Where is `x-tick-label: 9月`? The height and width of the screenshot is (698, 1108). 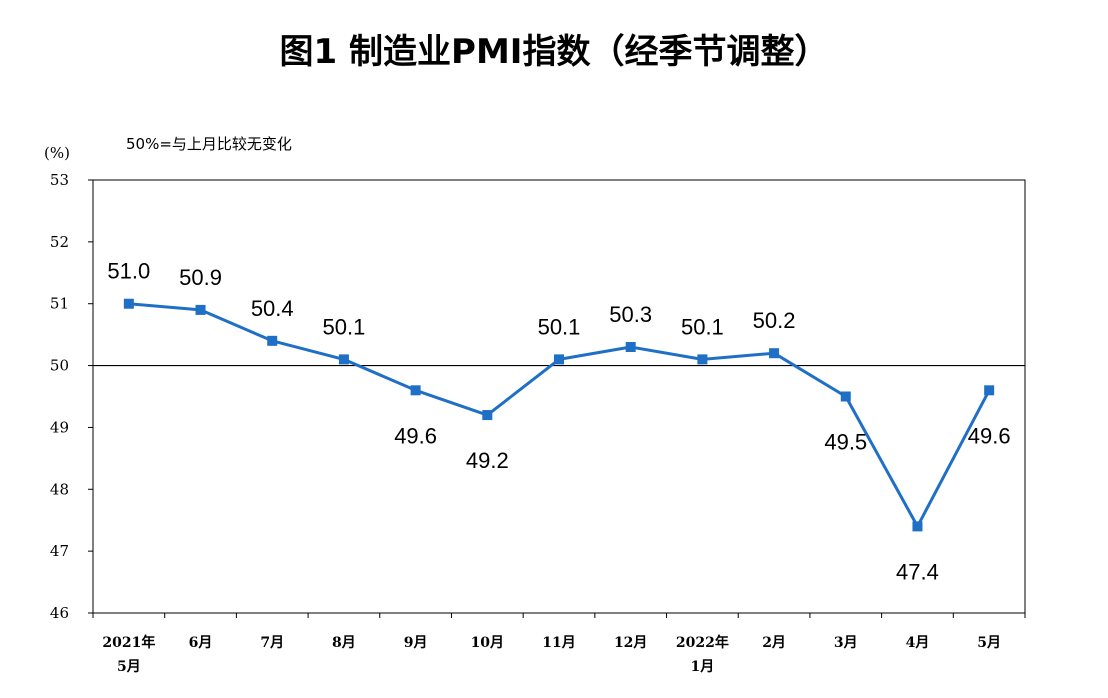
x-tick-label: 9月 is located at coordinates (416, 643).